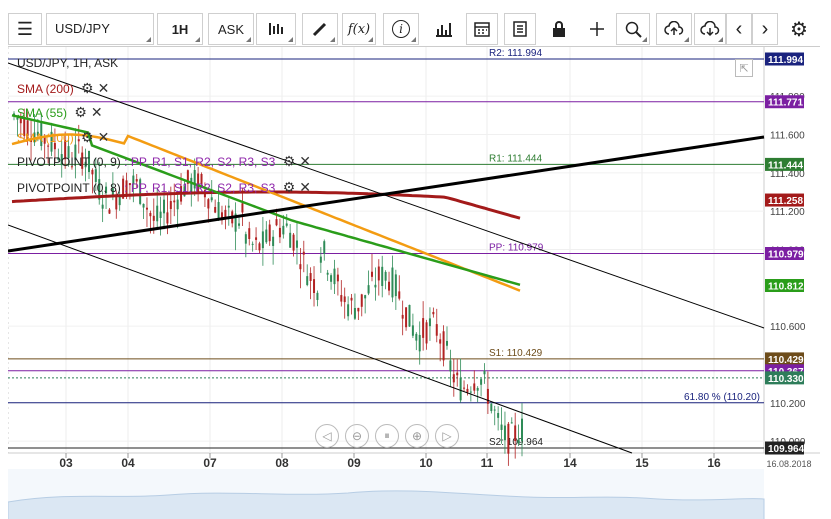 The height and width of the screenshot is (519, 831). Describe the element at coordinates (674, 29) in the screenshot. I see `upload-button` at that location.